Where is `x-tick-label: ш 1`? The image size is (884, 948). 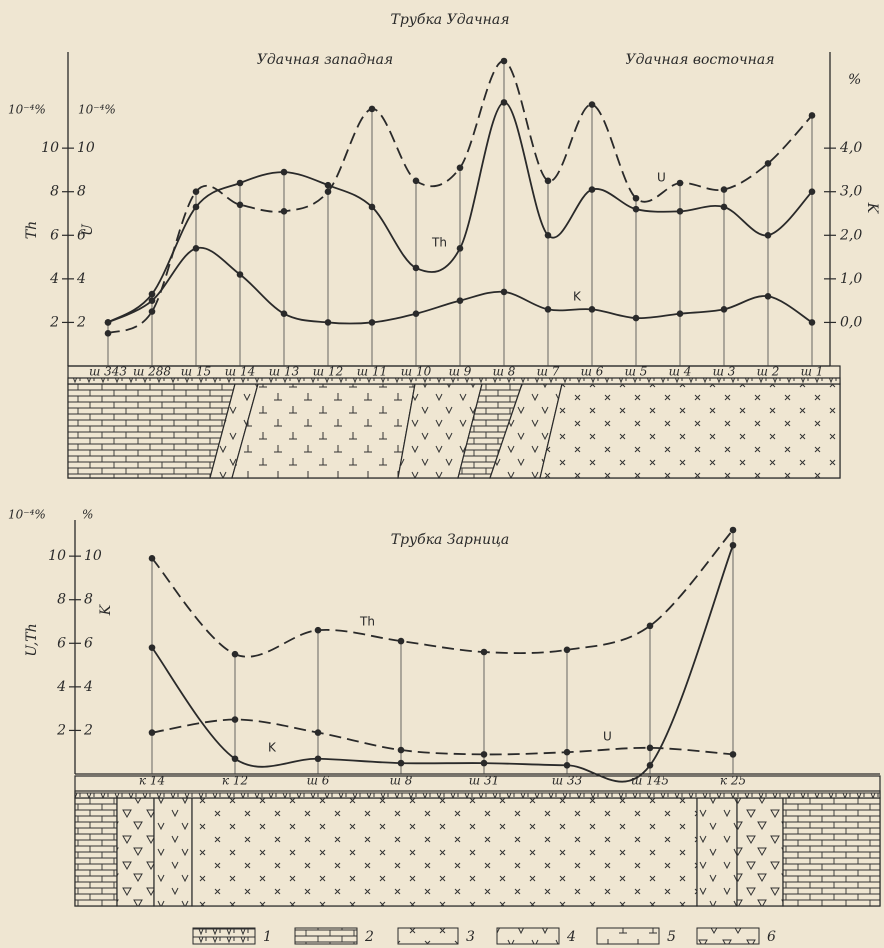
x-tick-label: ш 1 is located at coordinates (812, 372).